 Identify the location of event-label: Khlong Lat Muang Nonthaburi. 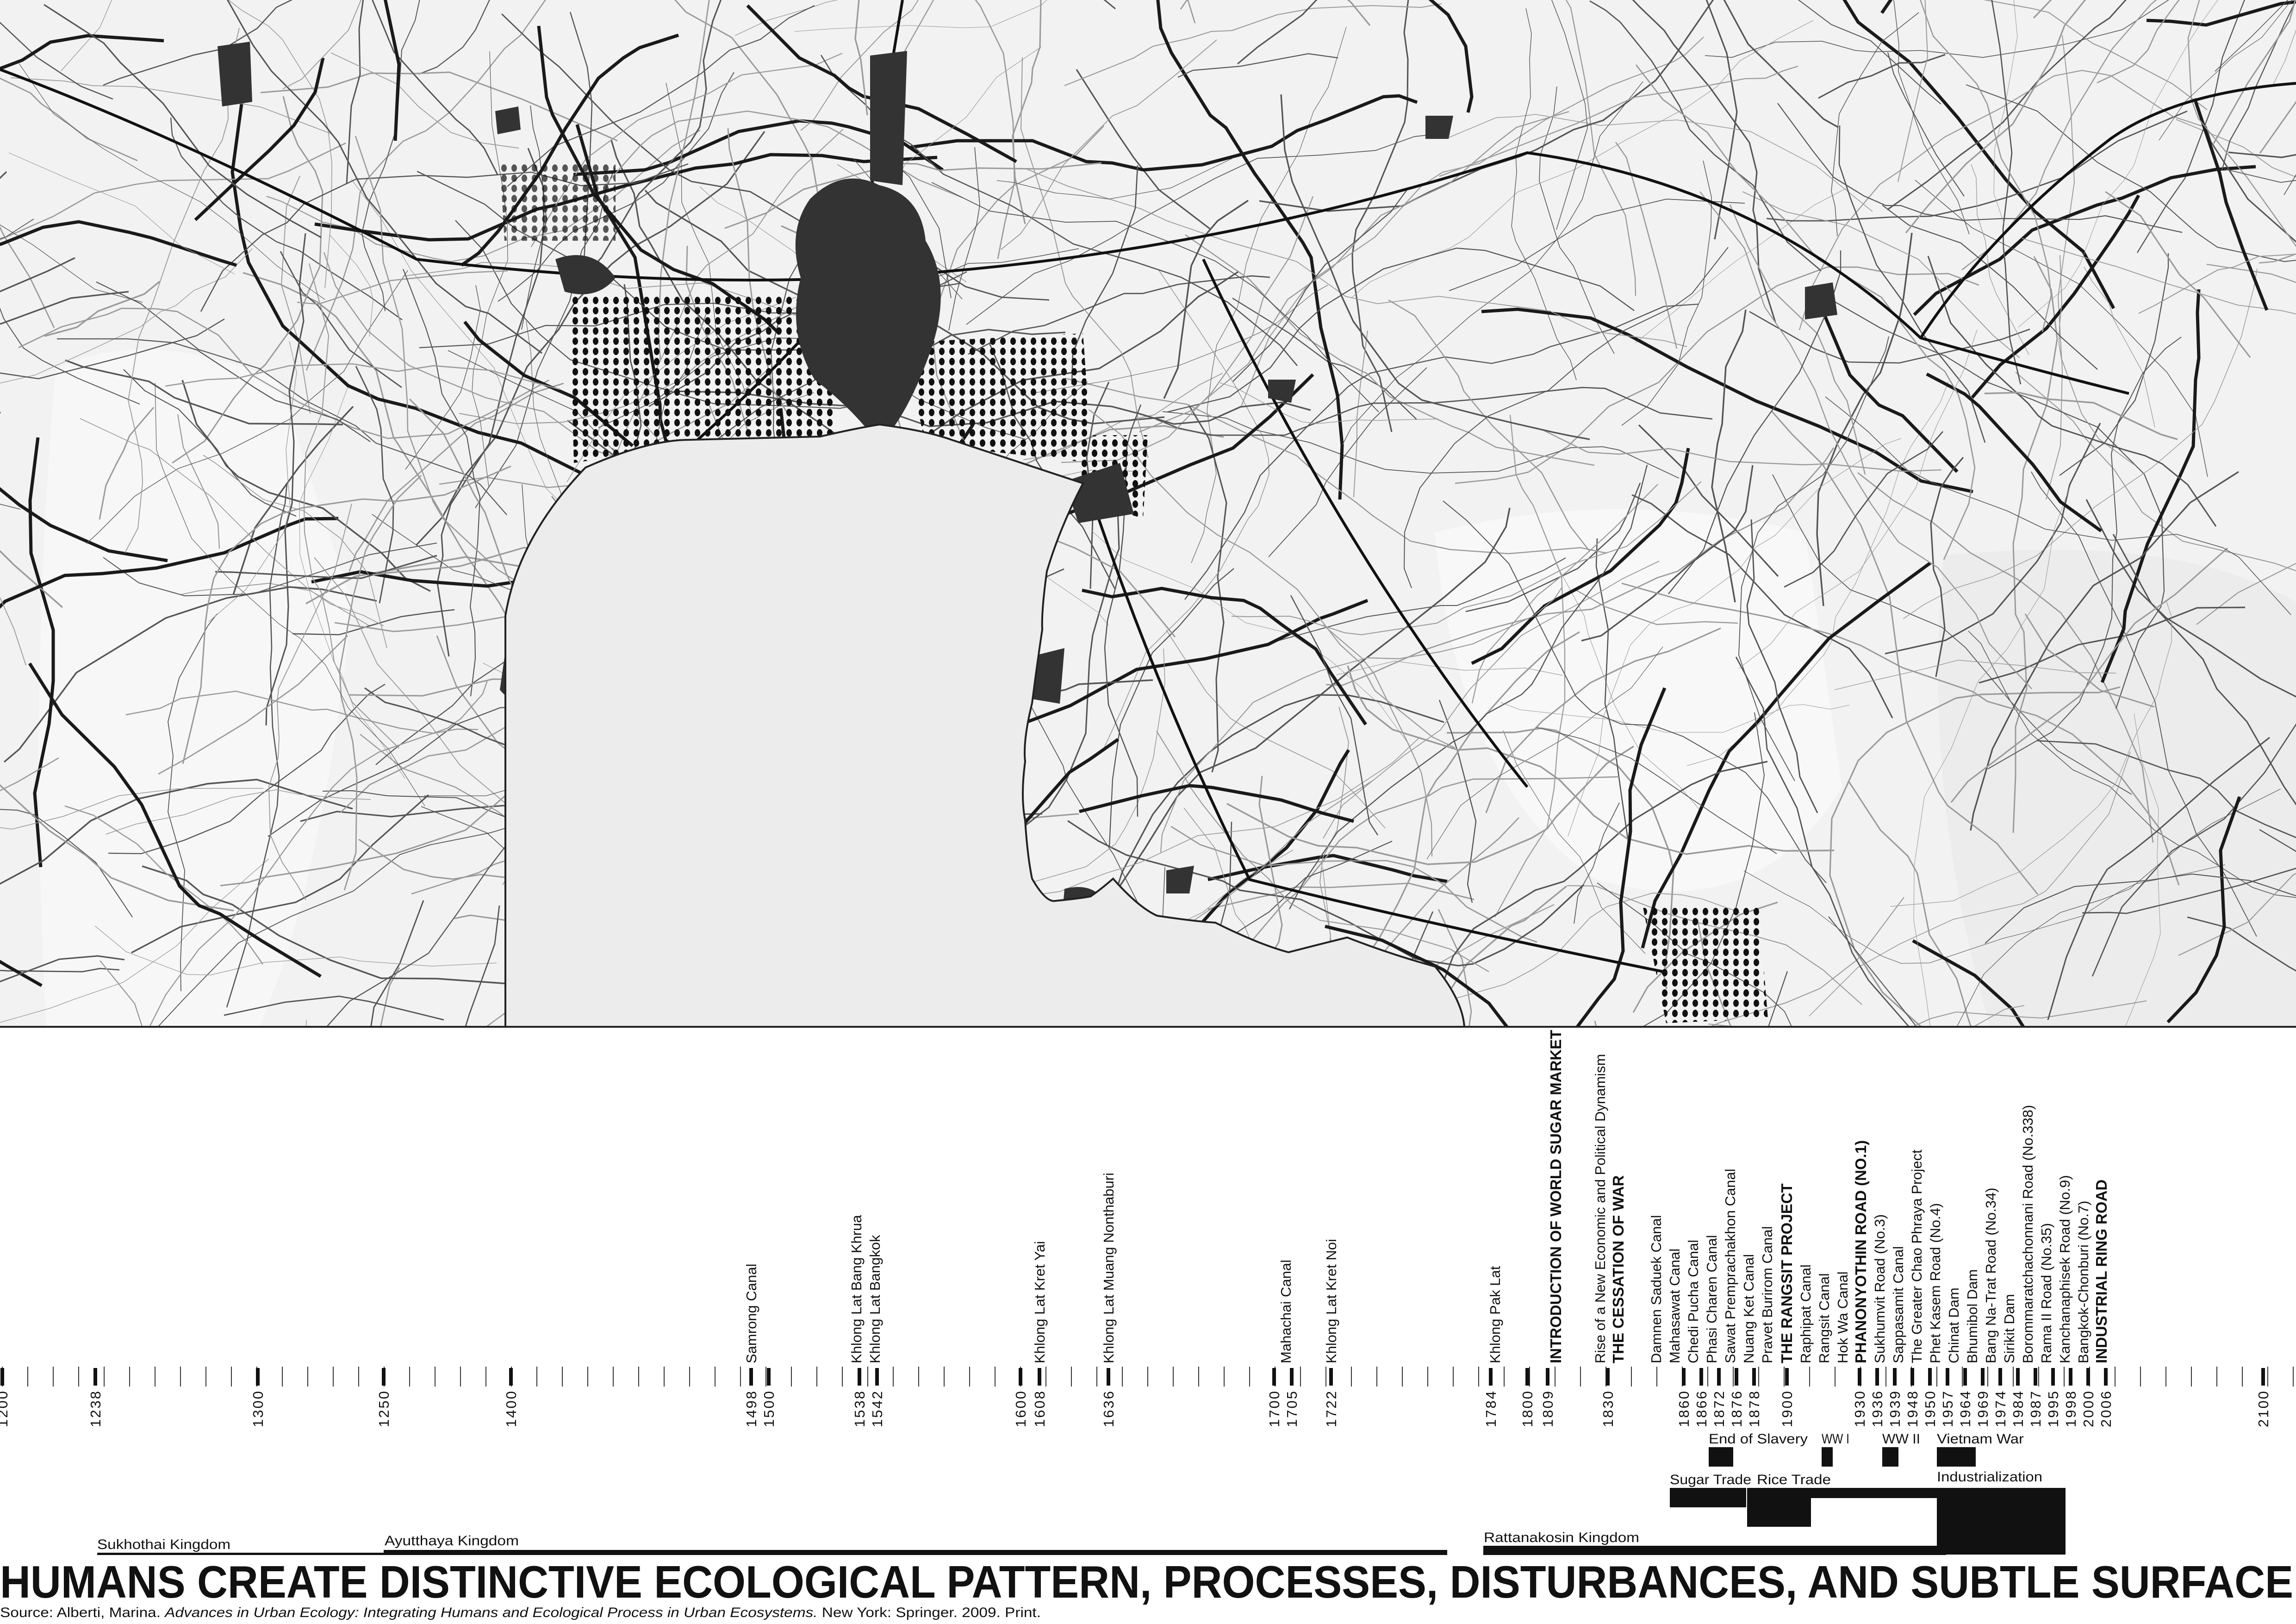
(1109, 1268).